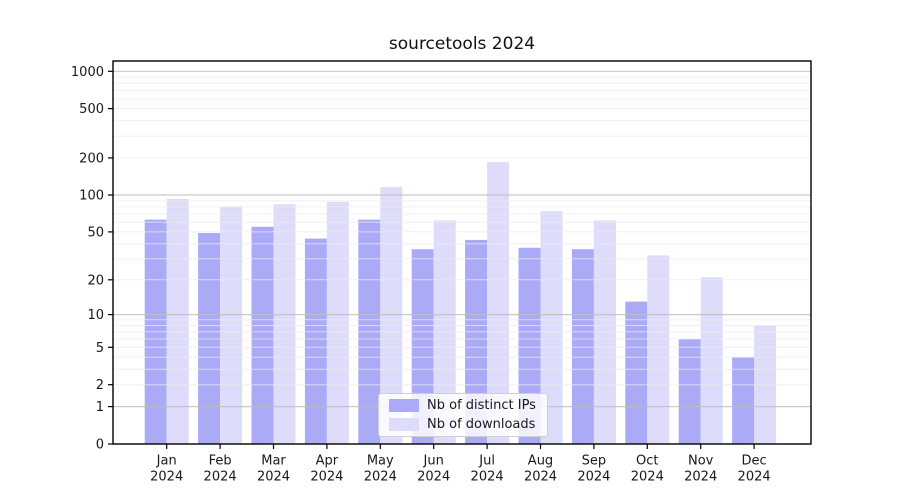 The height and width of the screenshot is (500, 900). Describe the element at coordinates (433, 461) in the screenshot. I see `x-tick-label-month: Jun` at that location.